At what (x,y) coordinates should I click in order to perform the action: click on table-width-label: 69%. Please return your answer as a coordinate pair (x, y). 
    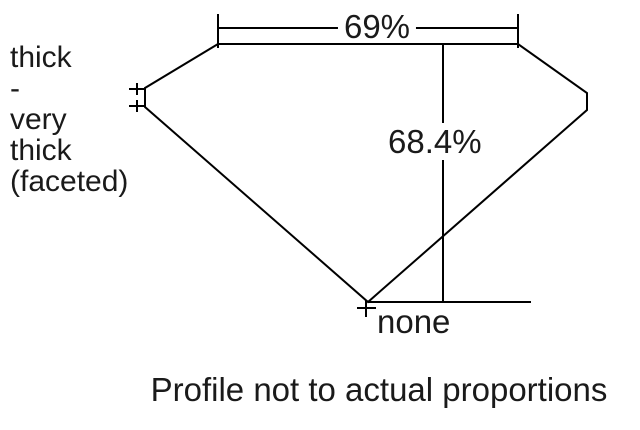
    Looking at the image, I should click on (377, 26).